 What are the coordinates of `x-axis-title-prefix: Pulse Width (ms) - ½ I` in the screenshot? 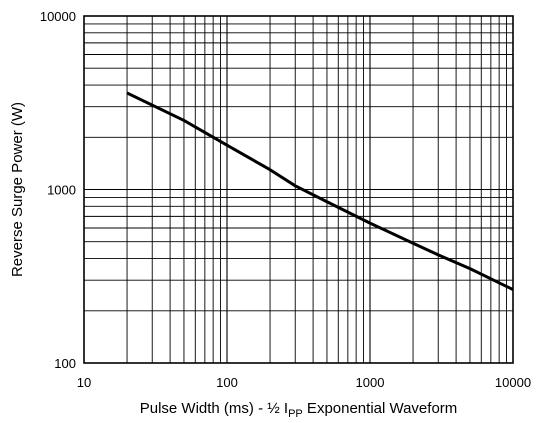 It's located at (214, 408).